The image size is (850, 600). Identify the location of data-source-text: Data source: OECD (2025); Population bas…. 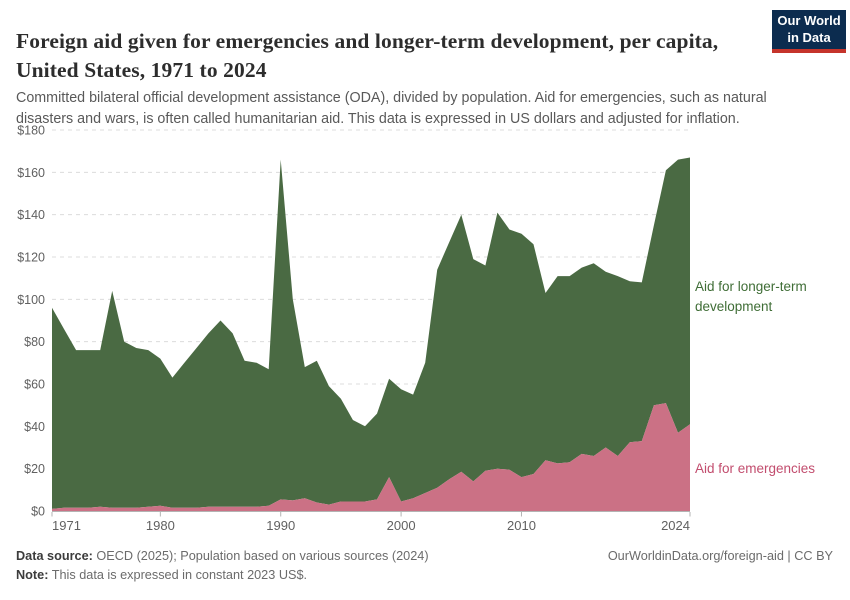
(222, 556).